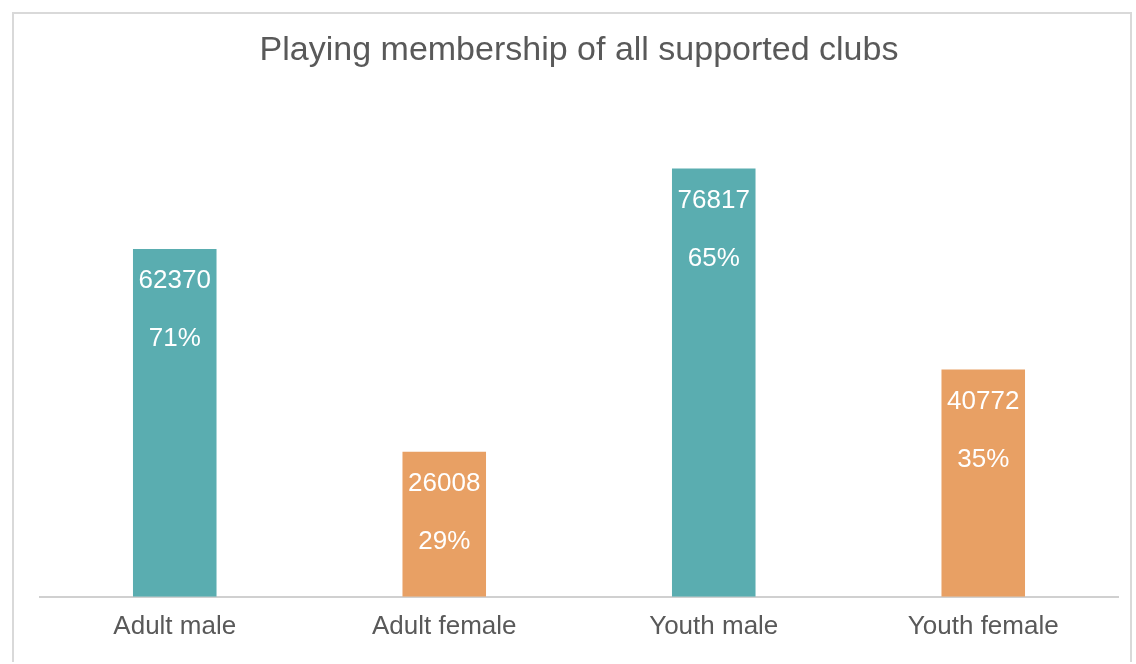 Image resolution: width=1136 pixels, height=664 pixels. I want to click on x-tick-label: Adult male, so click(175, 624).